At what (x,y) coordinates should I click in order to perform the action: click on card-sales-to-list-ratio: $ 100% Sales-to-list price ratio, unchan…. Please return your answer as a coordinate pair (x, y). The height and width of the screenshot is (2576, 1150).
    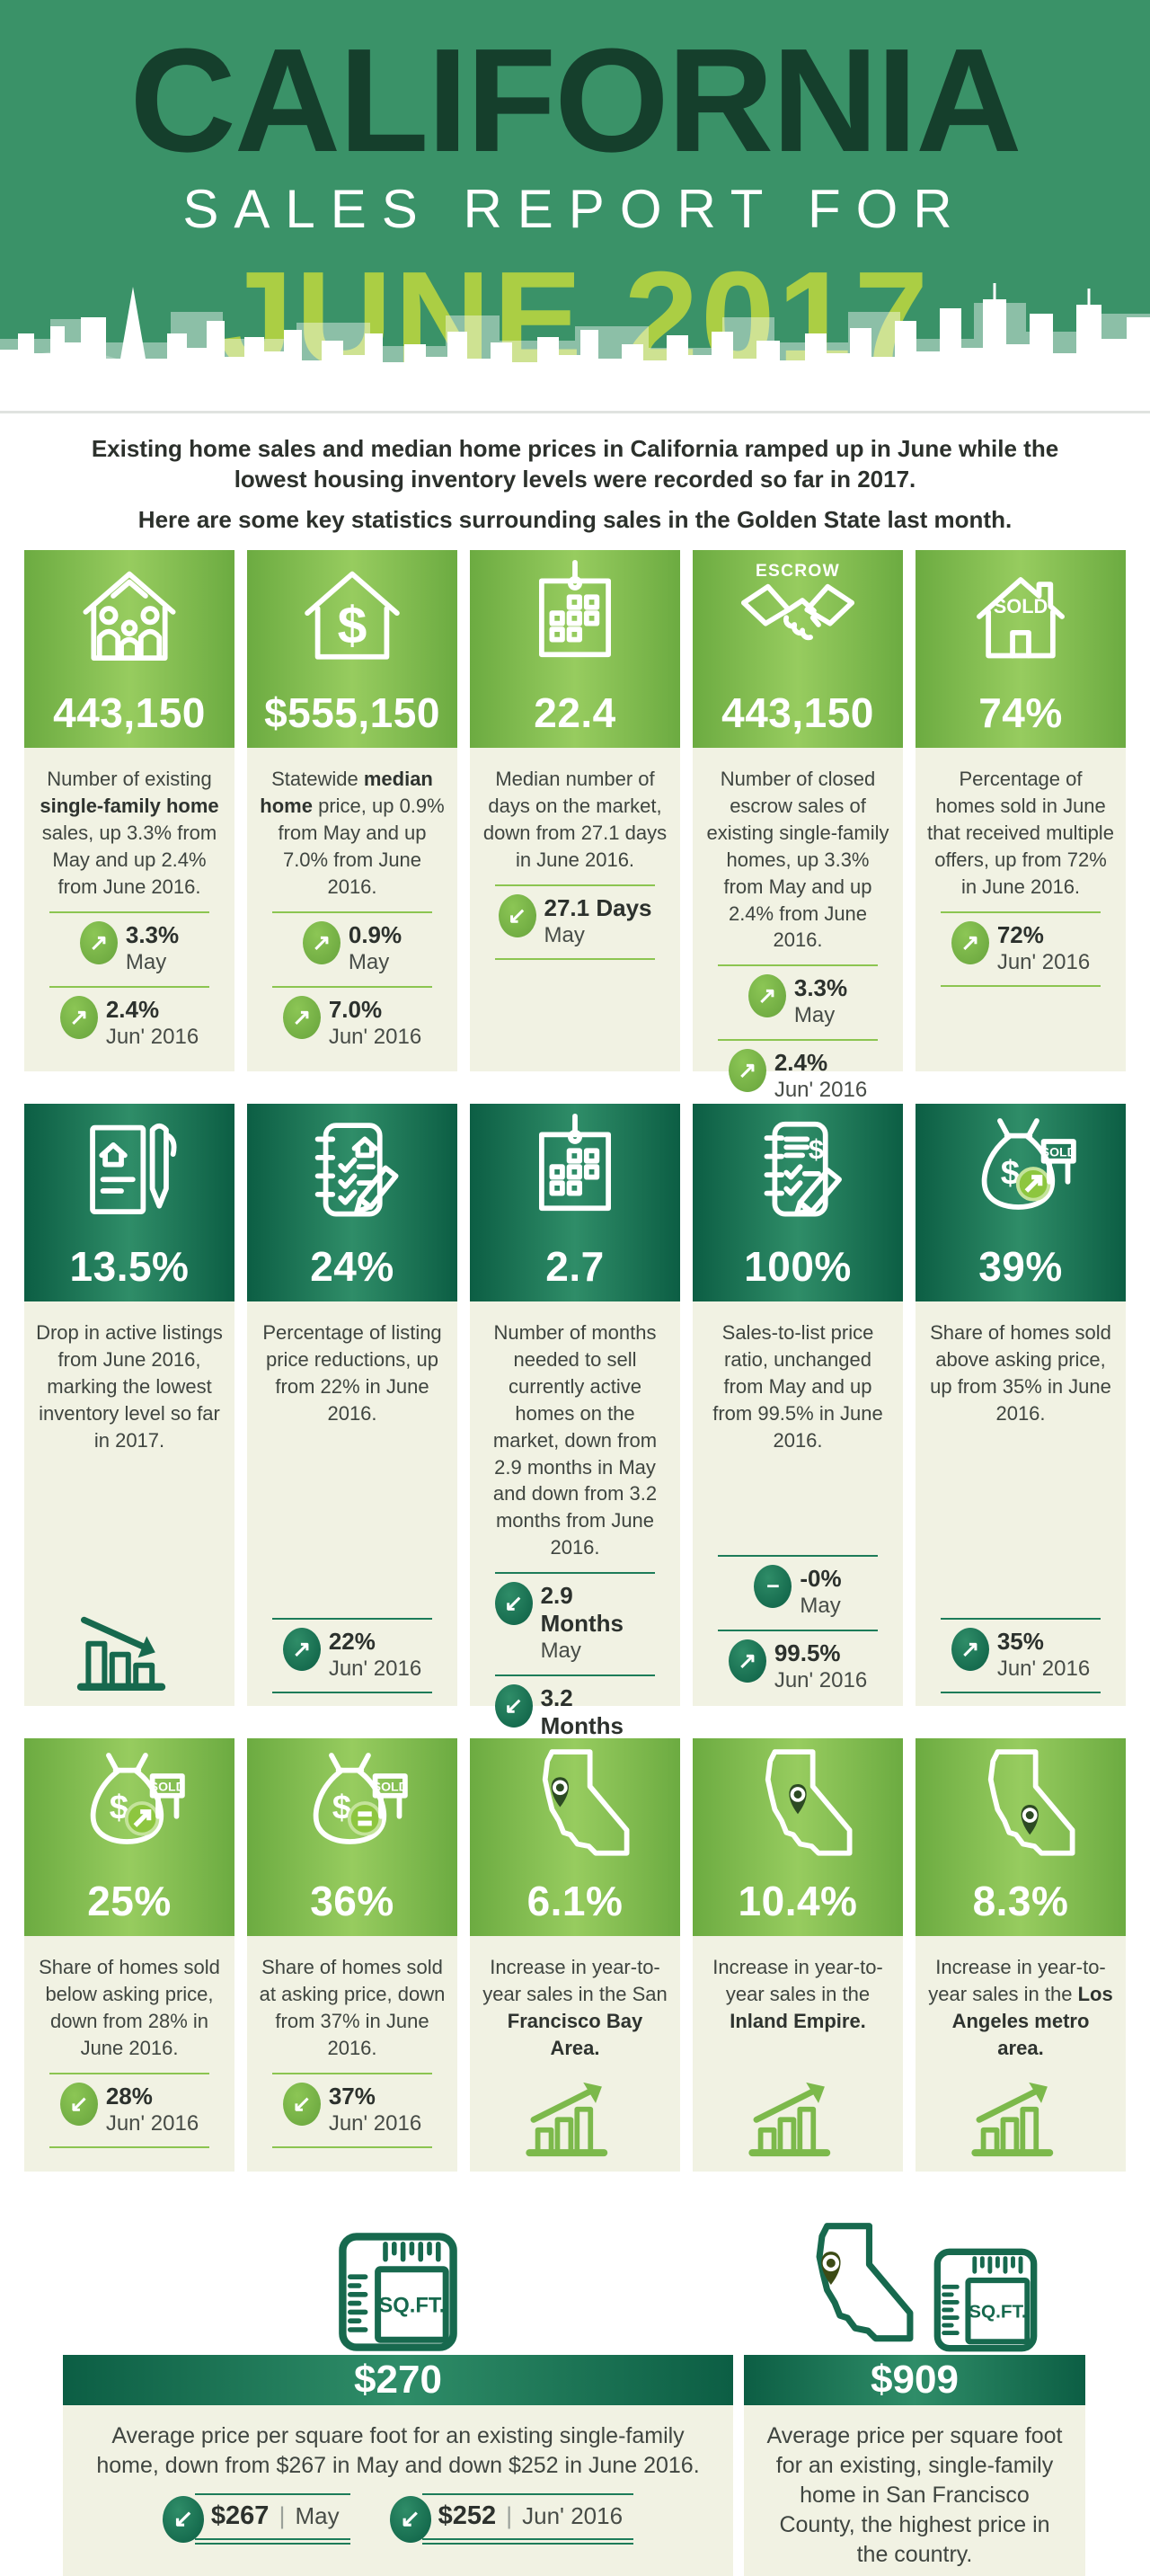
    Looking at the image, I should click on (798, 1405).